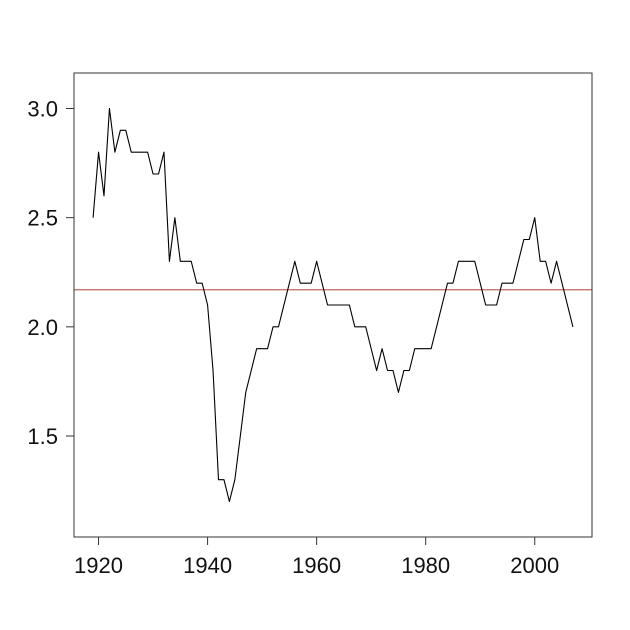 The height and width of the screenshot is (630, 630). I want to click on x-tick-label: 1980, so click(425, 565).